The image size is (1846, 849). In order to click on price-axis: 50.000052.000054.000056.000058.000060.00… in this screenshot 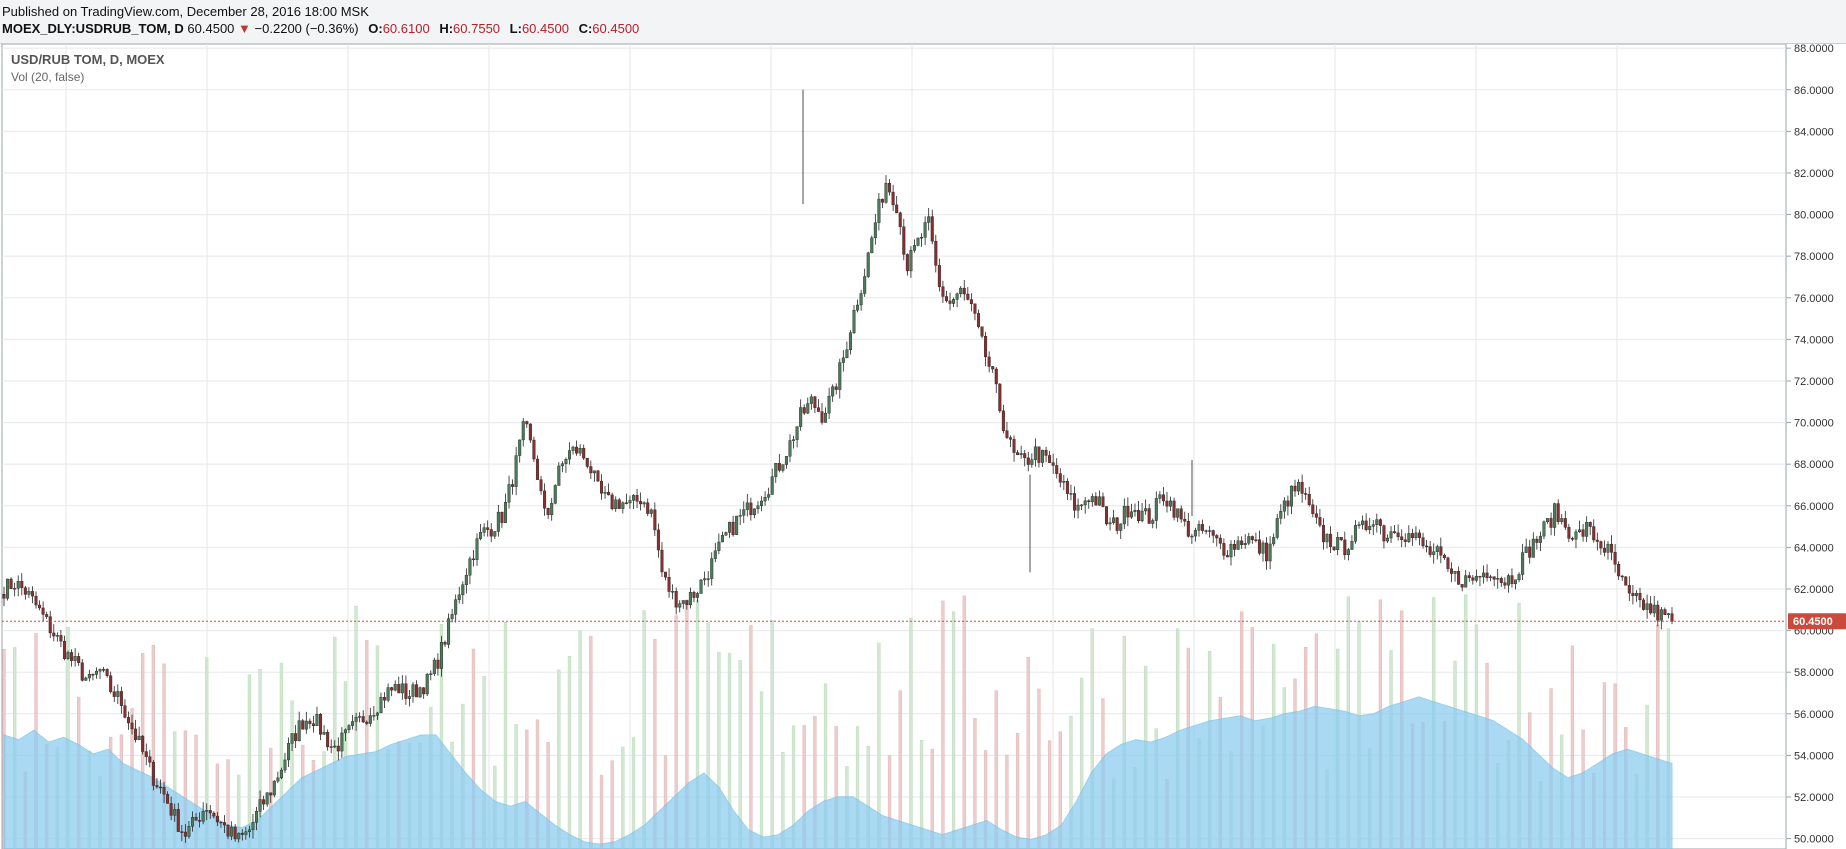, I will do `click(1810, 445)`.